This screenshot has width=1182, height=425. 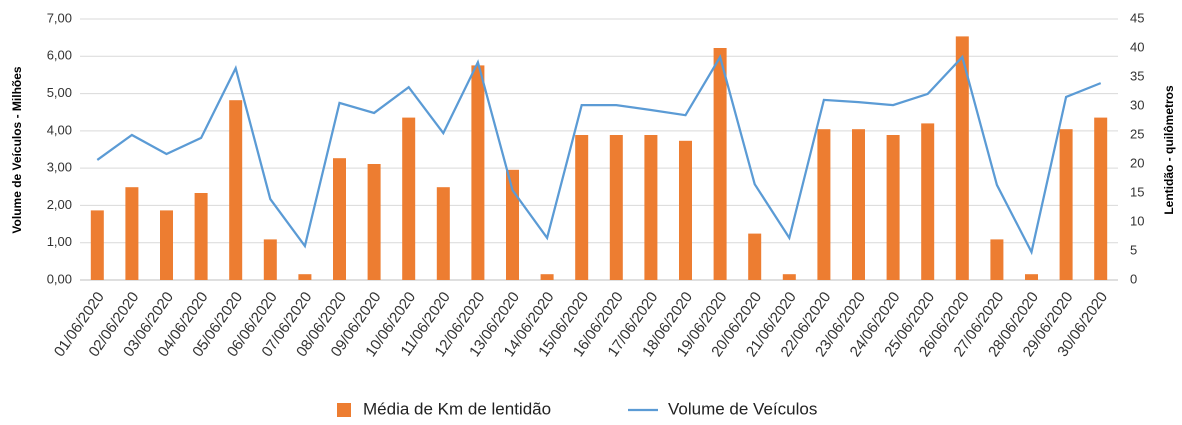 I want to click on y-tick-label: 5,00, so click(x=59, y=92).